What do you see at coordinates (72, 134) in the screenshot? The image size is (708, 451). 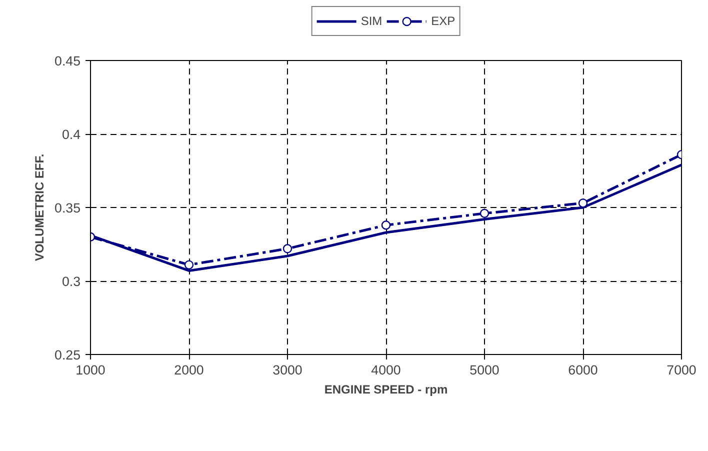 I see `y-tick-label: 0.4` at bounding box center [72, 134].